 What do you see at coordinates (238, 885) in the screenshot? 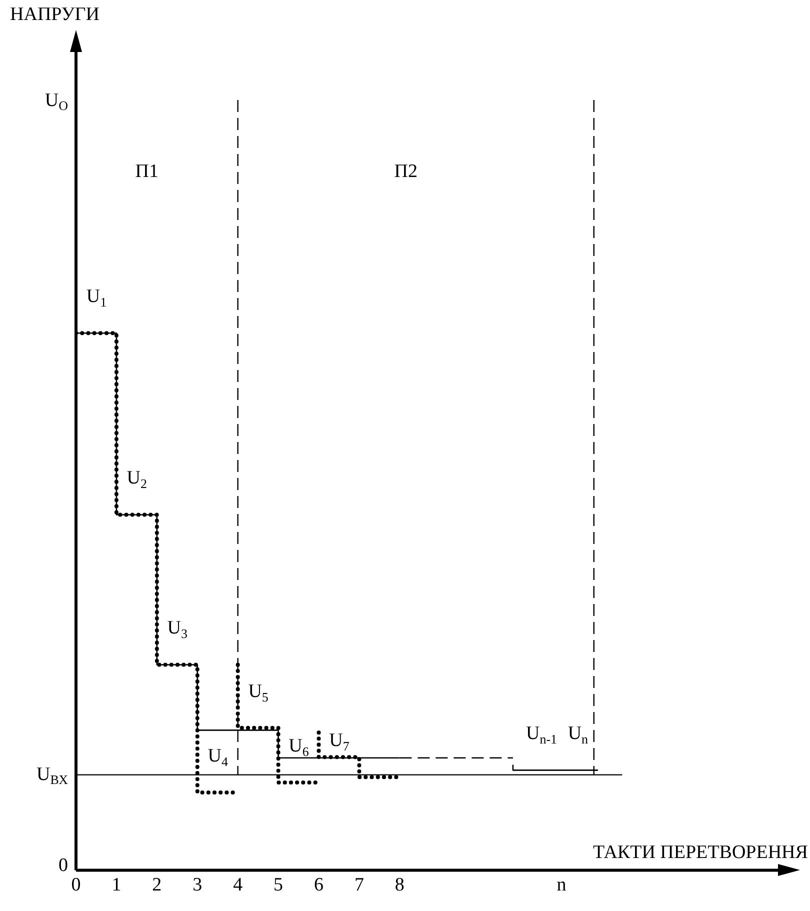
I see `x-tick-label: 4` at bounding box center [238, 885].